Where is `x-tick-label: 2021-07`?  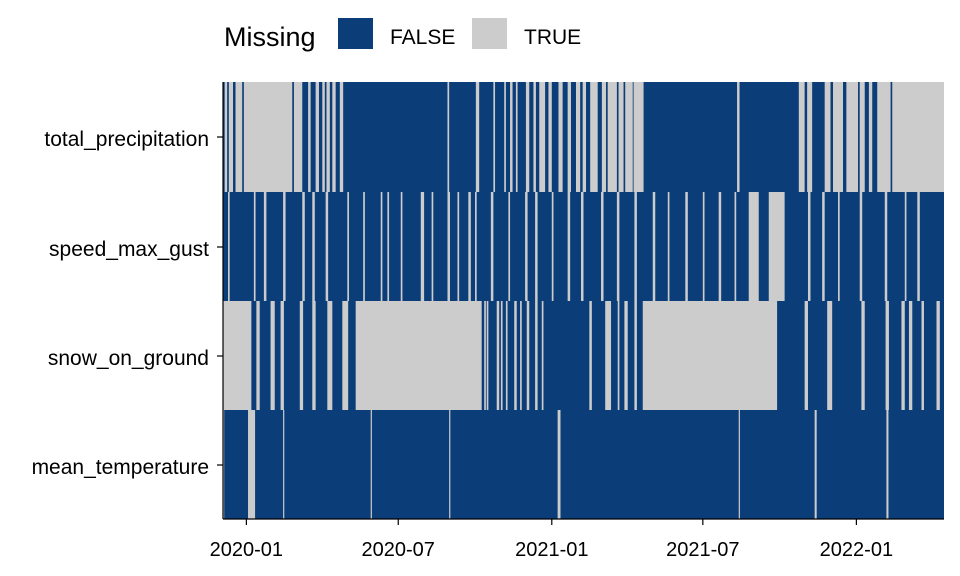 x-tick-label: 2021-07 is located at coordinates (702, 550).